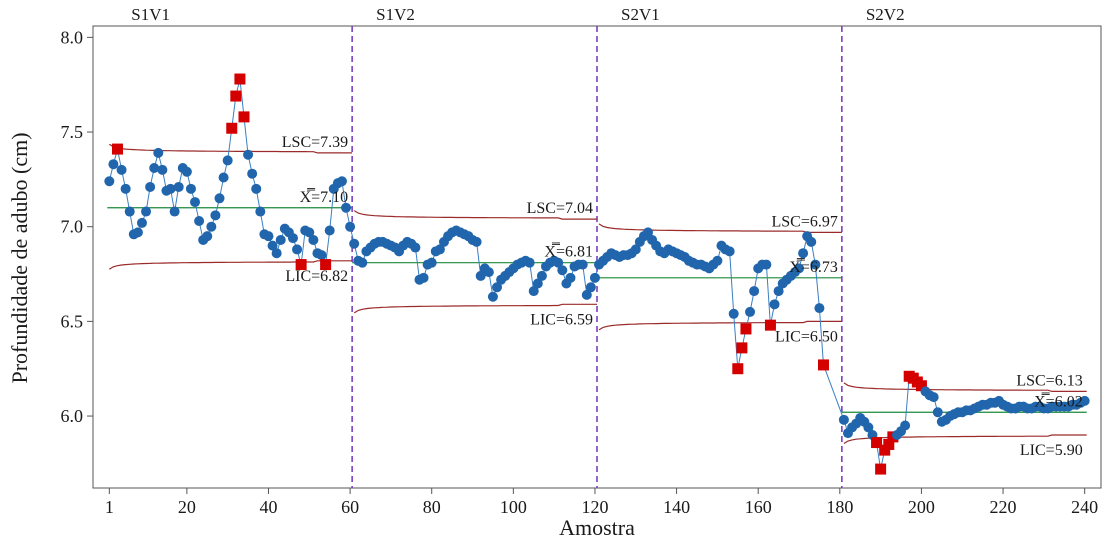 The height and width of the screenshot is (543, 1110). What do you see at coordinates (150, 14) in the screenshot?
I see `stage-label: S1V1` at bounding box center [150, 14].